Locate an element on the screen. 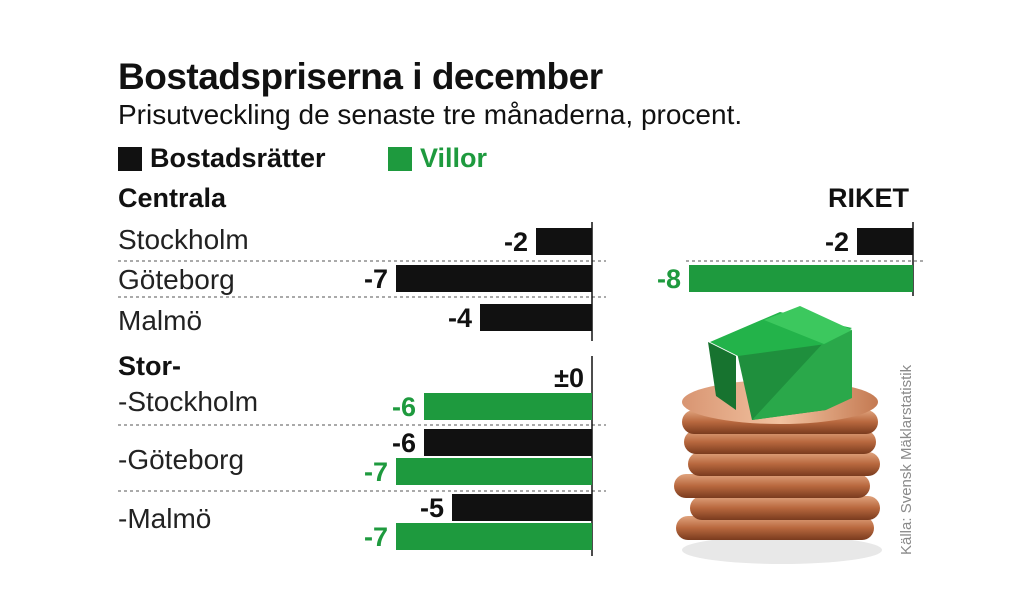  row-label-stor-goteborg: -Göteborg is located at coordinates (181, 459).